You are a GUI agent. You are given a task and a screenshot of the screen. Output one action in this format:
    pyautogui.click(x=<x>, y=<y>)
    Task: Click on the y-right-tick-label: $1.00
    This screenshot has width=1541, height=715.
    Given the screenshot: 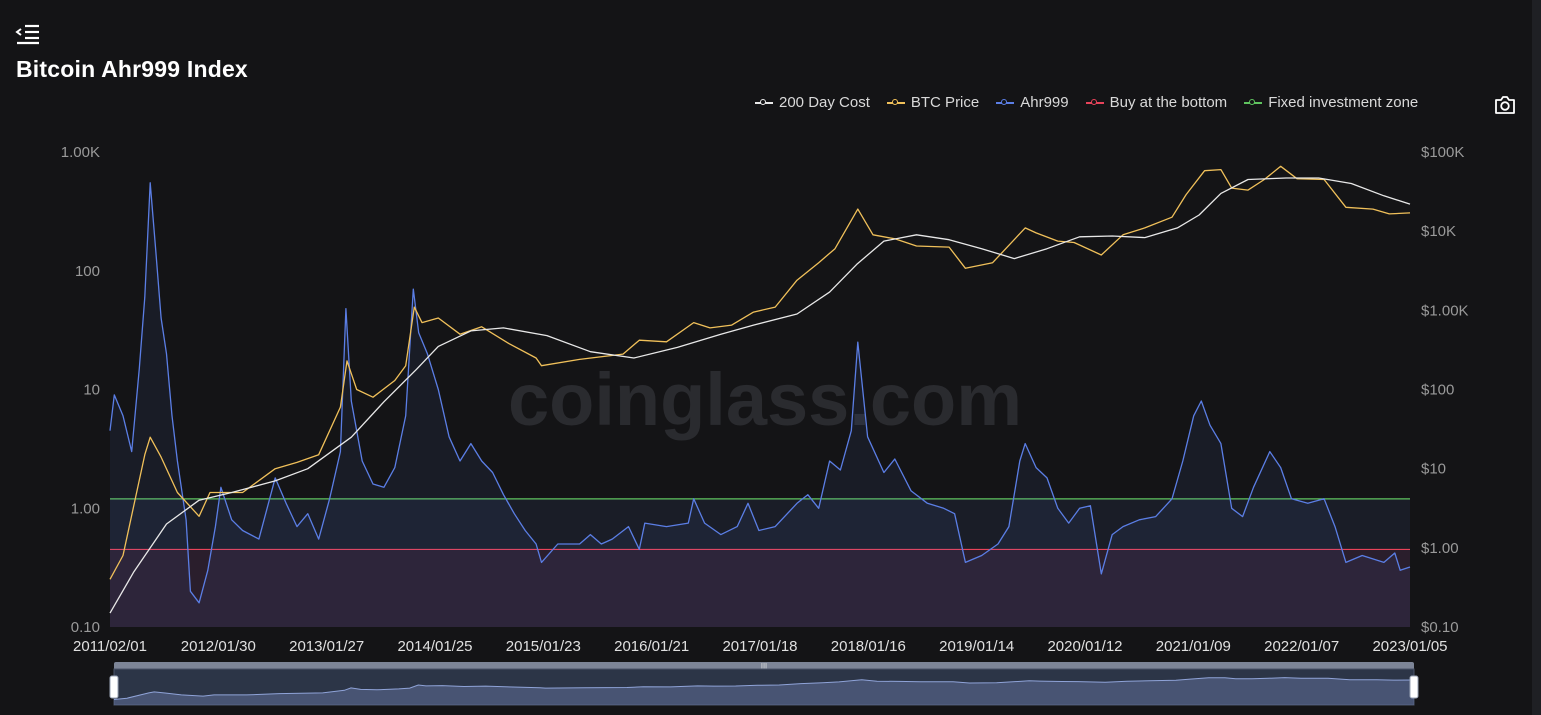 What is the action you would take?
    pyautogui.click(x=1440, y=548)
    